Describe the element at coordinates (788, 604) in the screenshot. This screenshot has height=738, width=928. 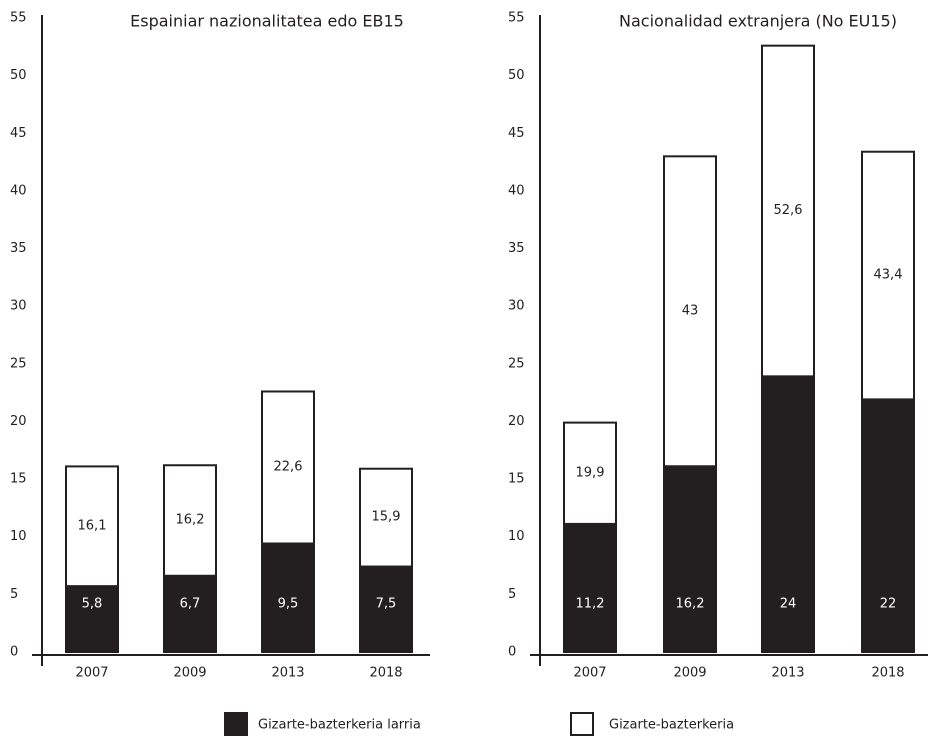
I see `value-label: 24` at that location.